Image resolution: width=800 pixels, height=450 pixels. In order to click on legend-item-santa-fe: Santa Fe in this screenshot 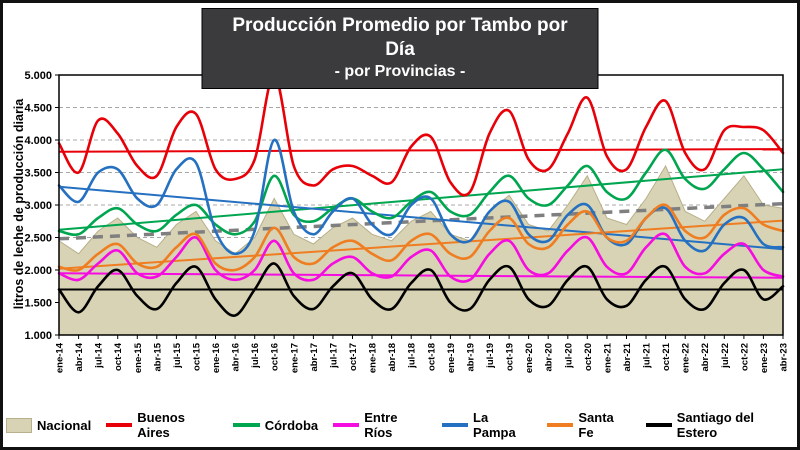, I will do `click(588, 425)`.